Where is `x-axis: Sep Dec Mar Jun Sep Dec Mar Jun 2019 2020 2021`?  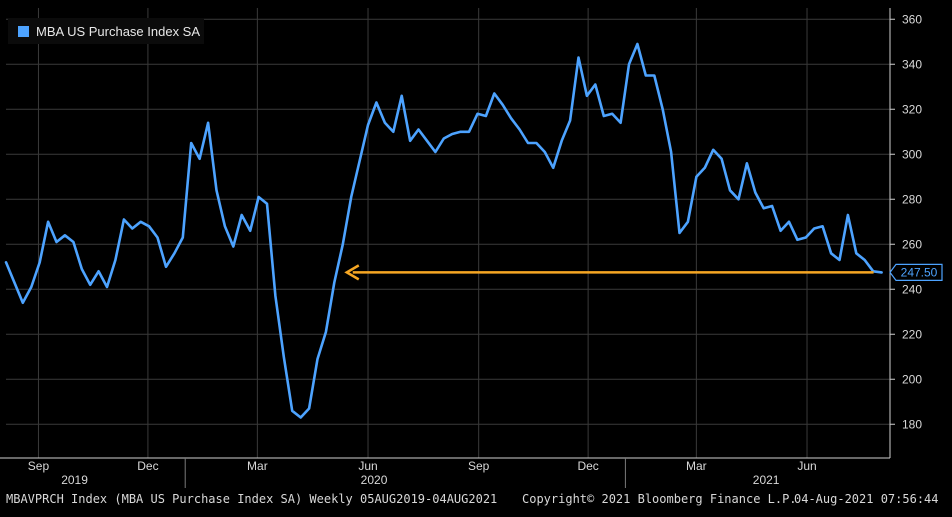
x-axis: Sep Dec Mar Jun Sep Dec Mar Jun 2019 2020 2021 is located at coordinates (445, 472).